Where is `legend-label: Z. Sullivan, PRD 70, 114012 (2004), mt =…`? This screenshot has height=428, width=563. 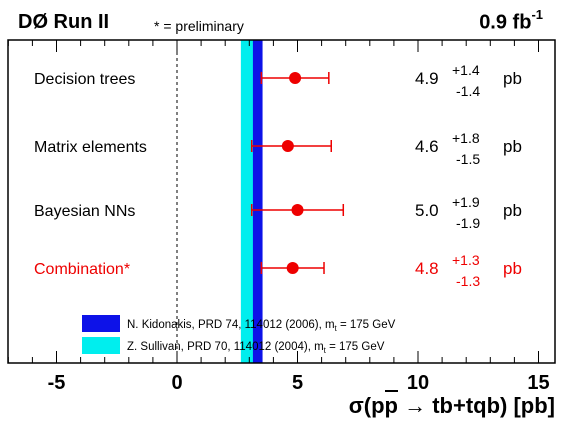 legend-label: Z. Sullivan, PRD 70, 114012 (2004), mt =… is located at coordinates (256, 348).